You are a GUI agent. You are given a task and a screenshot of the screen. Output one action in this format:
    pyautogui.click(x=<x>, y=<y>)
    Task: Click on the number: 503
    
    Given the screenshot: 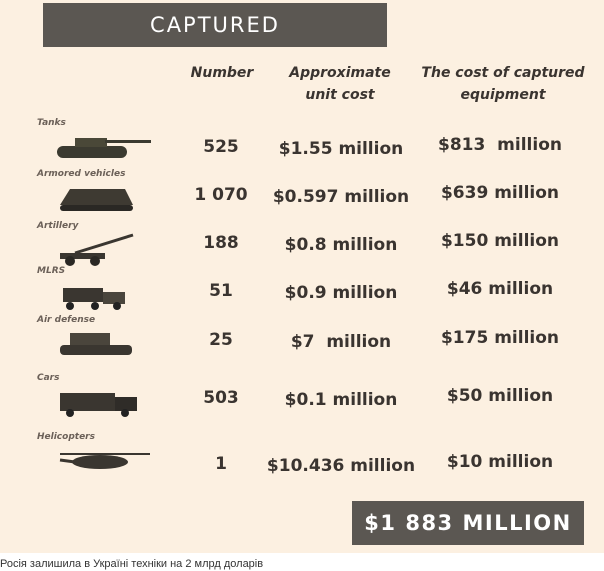 What is the action you would take?
    pyautogui.click(x=221, y=398)
    